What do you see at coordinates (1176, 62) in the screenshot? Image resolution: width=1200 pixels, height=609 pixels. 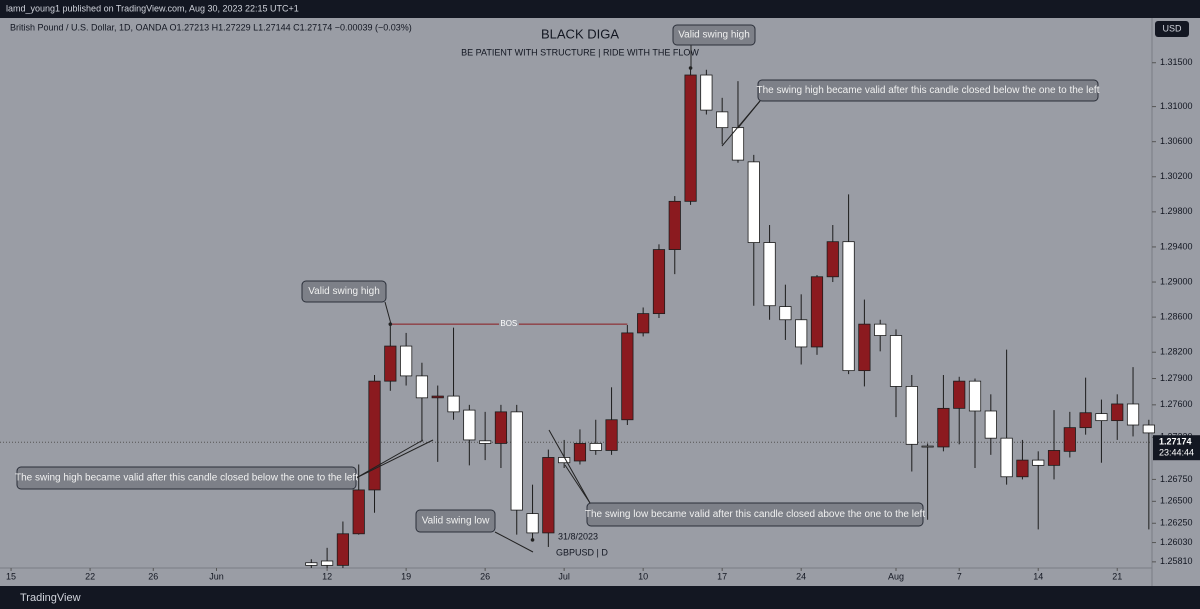 I see `y-tick-label: 1.31500` at bounding box center [1176, 62].